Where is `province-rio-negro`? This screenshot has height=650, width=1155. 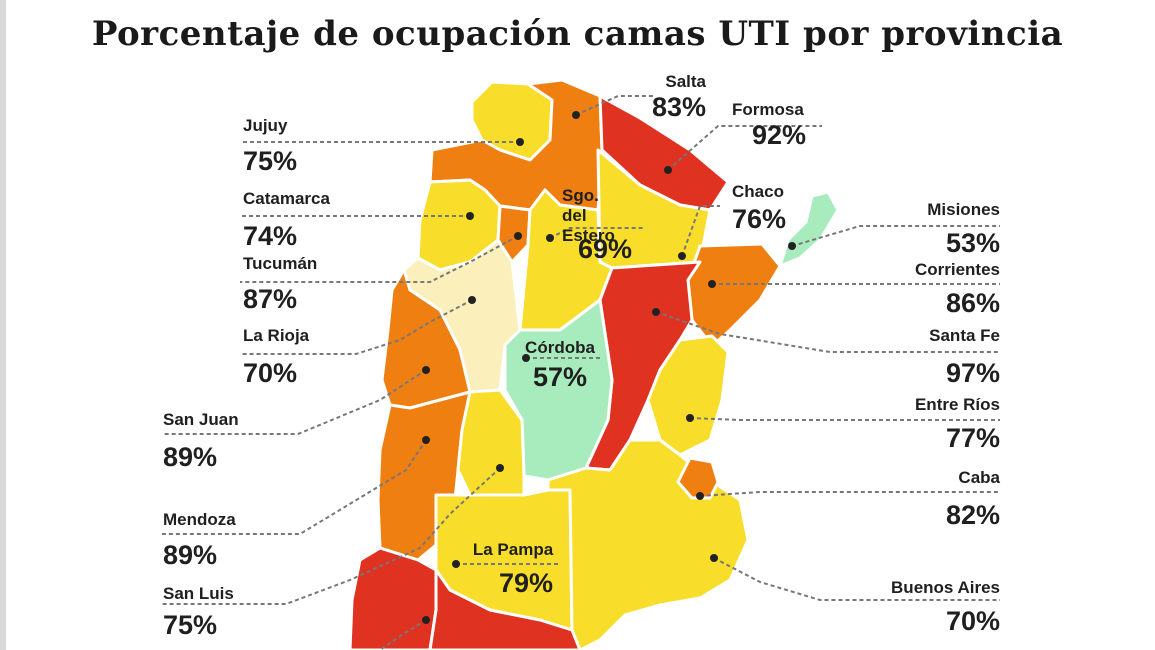 province-rio-negro is located at coordinates (505, 609).